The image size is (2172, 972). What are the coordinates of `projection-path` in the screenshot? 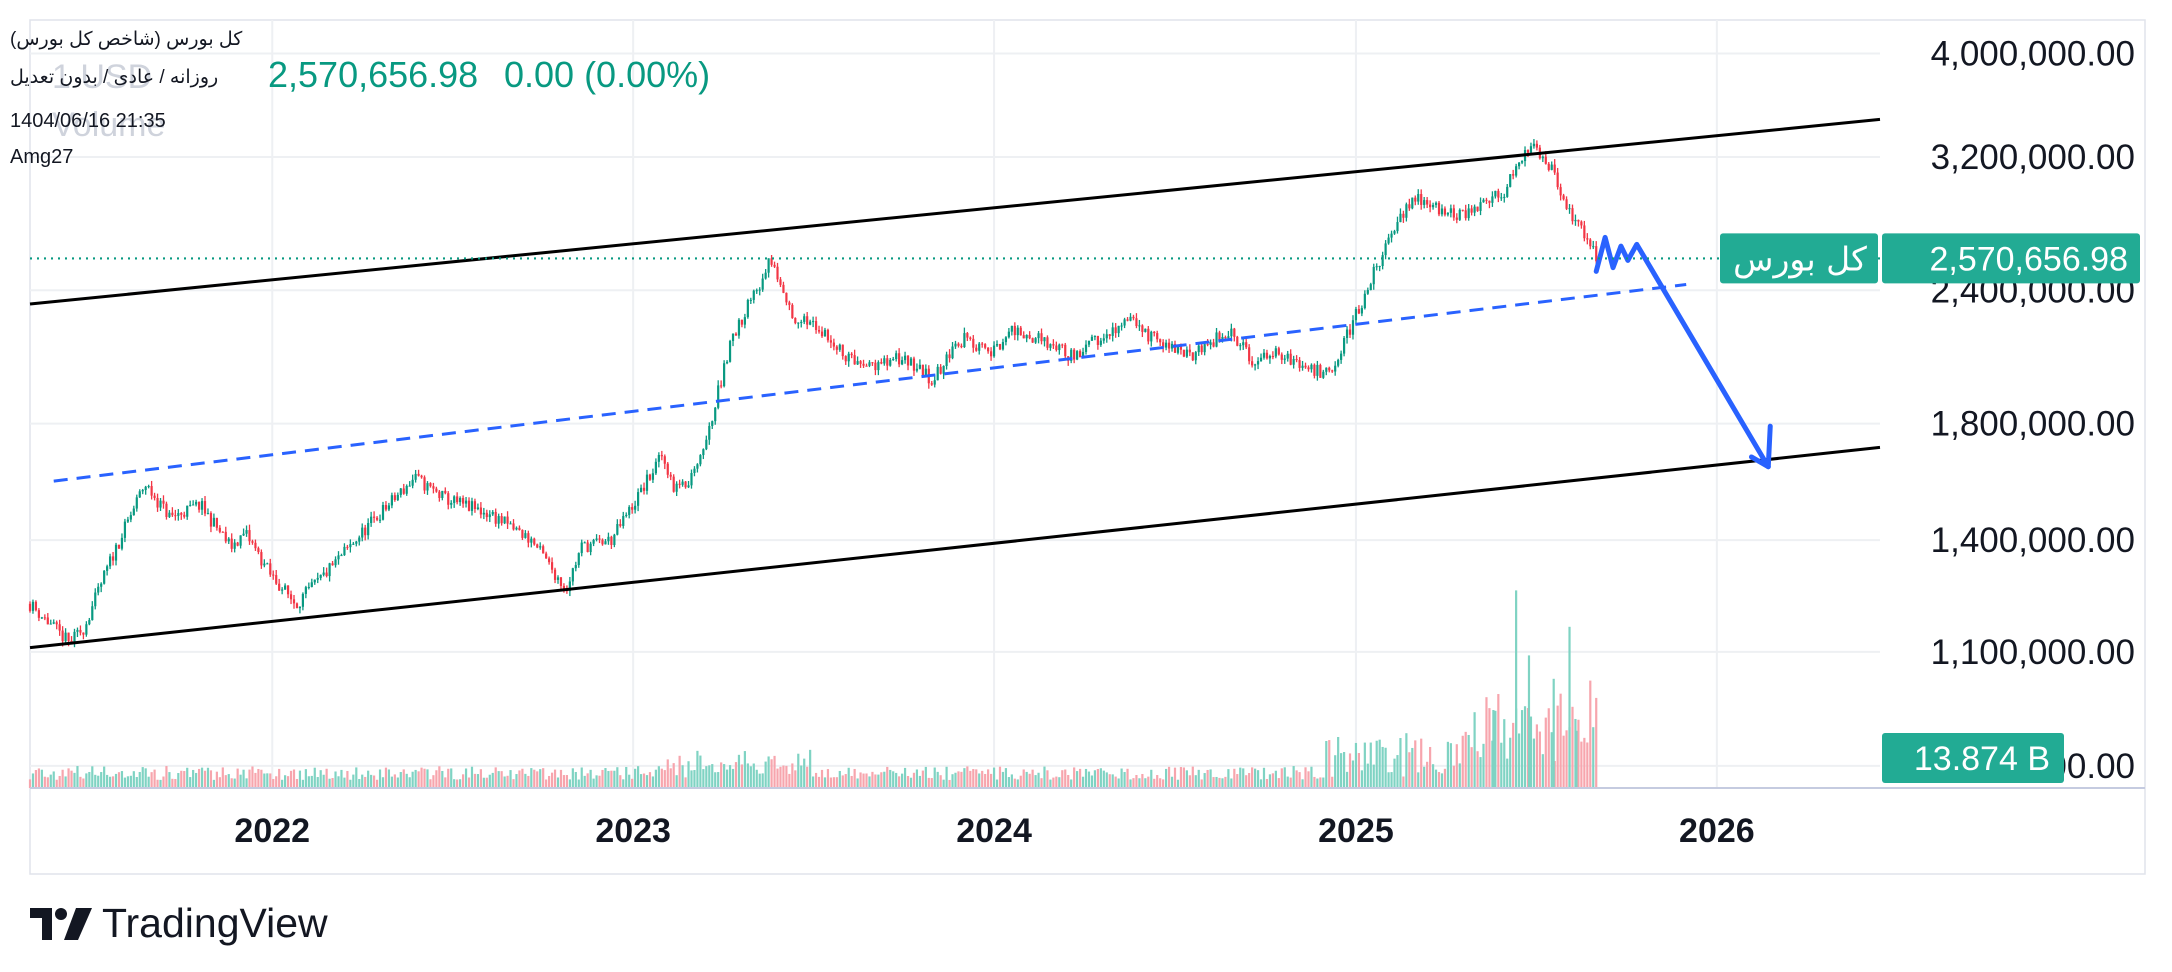 It's located at (1682, 352).